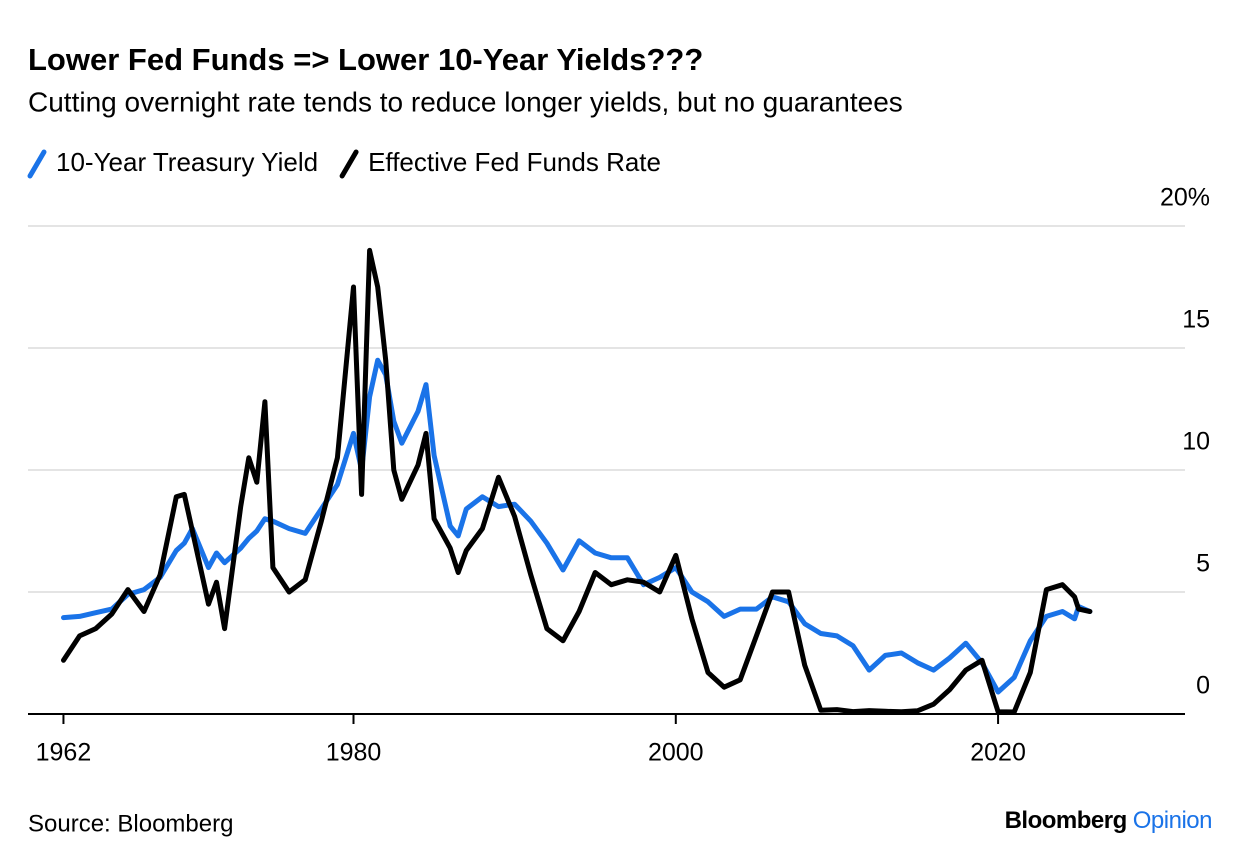  What do you see at coordinates (1203, 564) in the screenshot?
I see `y-tick-label: 5` at bounding box center [1203, 564].